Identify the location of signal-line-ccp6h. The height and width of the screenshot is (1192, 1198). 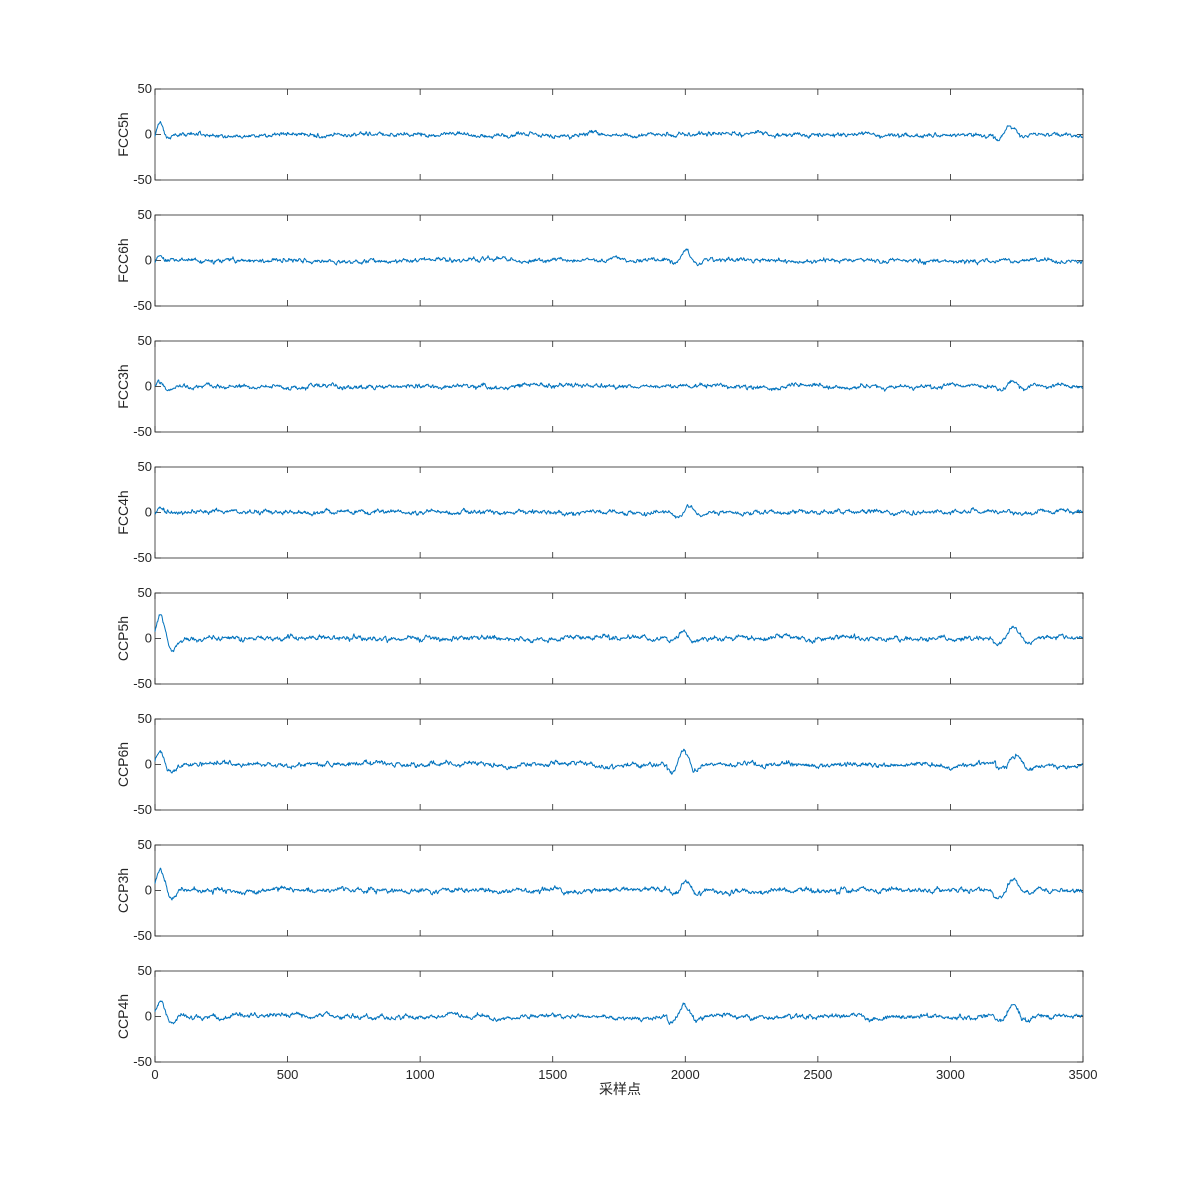
(618, 761).